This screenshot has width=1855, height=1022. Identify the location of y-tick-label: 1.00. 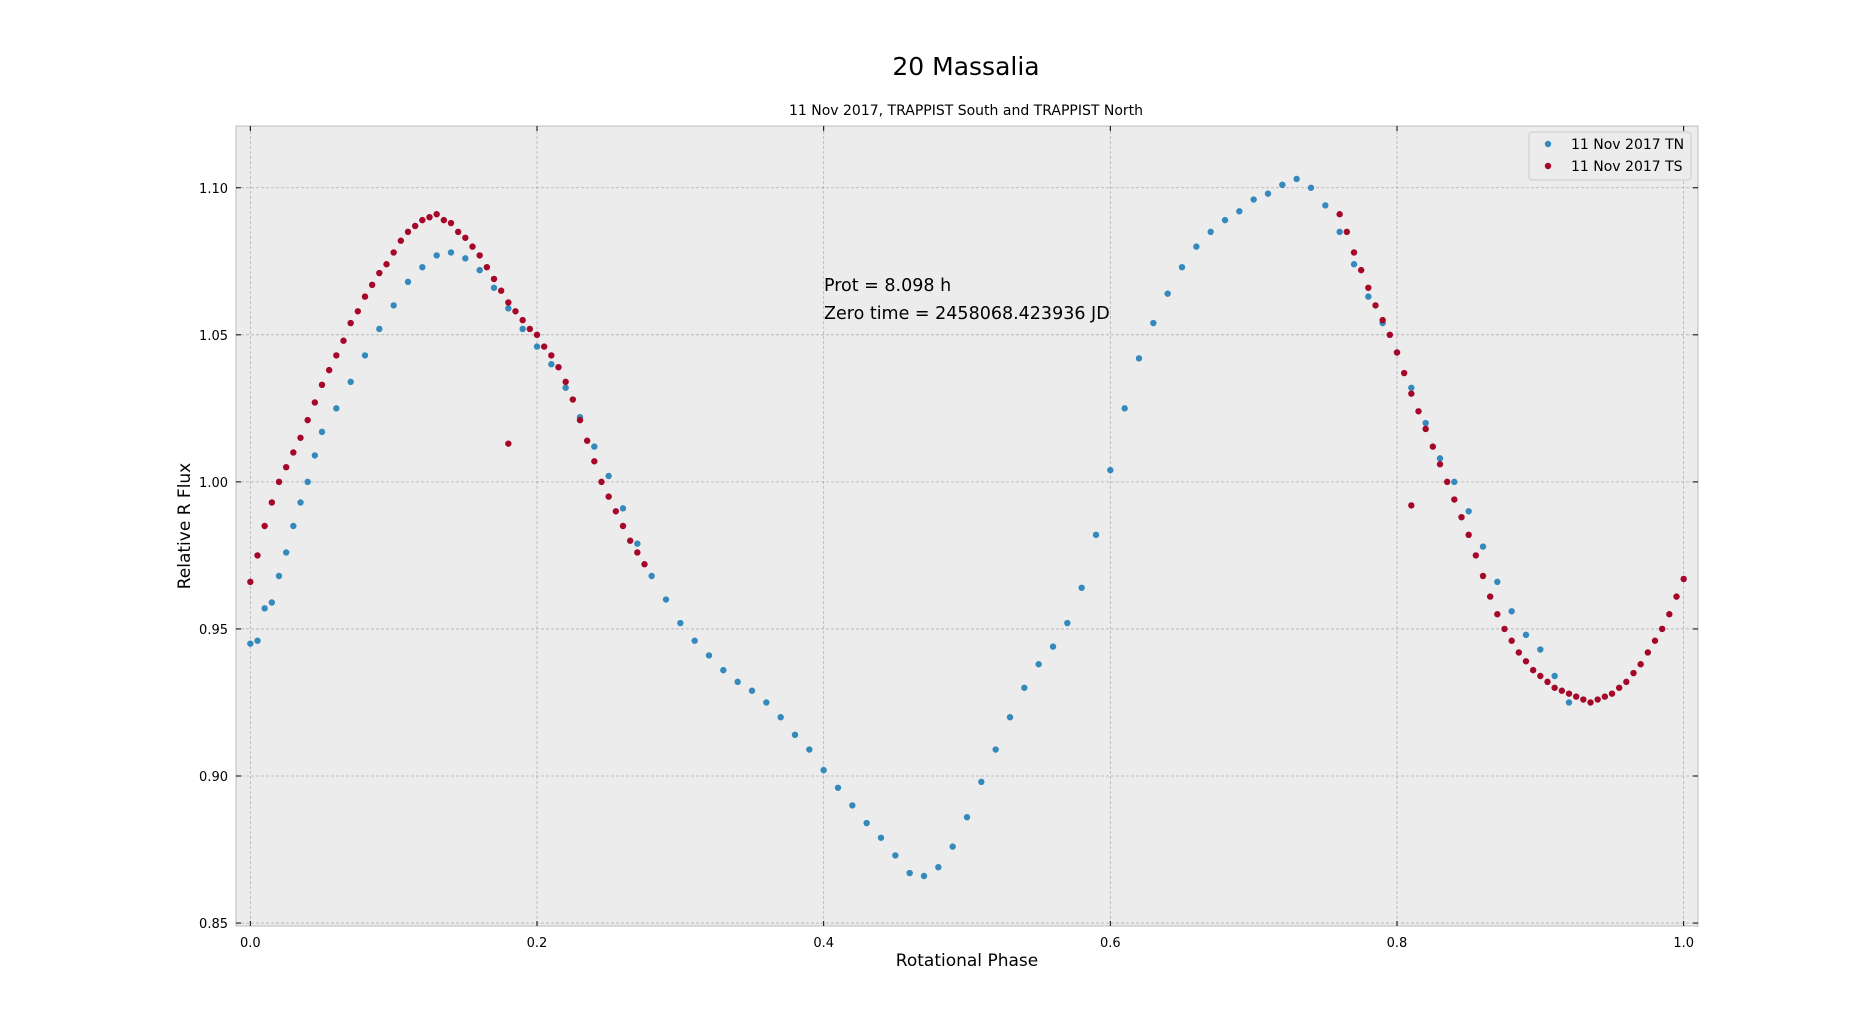
(213, 483).